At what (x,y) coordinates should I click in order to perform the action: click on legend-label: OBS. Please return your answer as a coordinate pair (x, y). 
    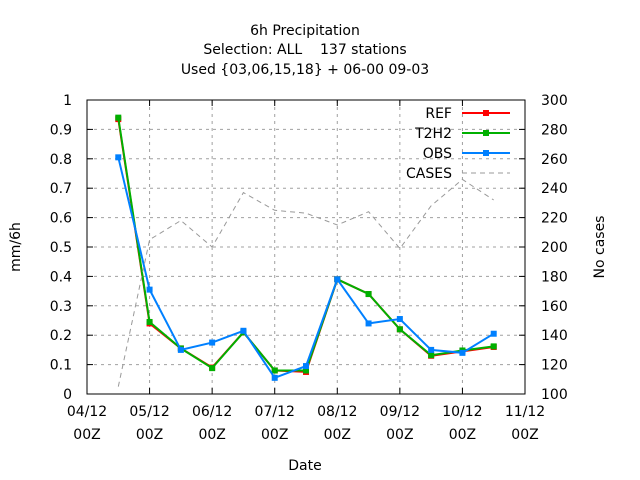
    Looking at the image, I should click on (437, 154).